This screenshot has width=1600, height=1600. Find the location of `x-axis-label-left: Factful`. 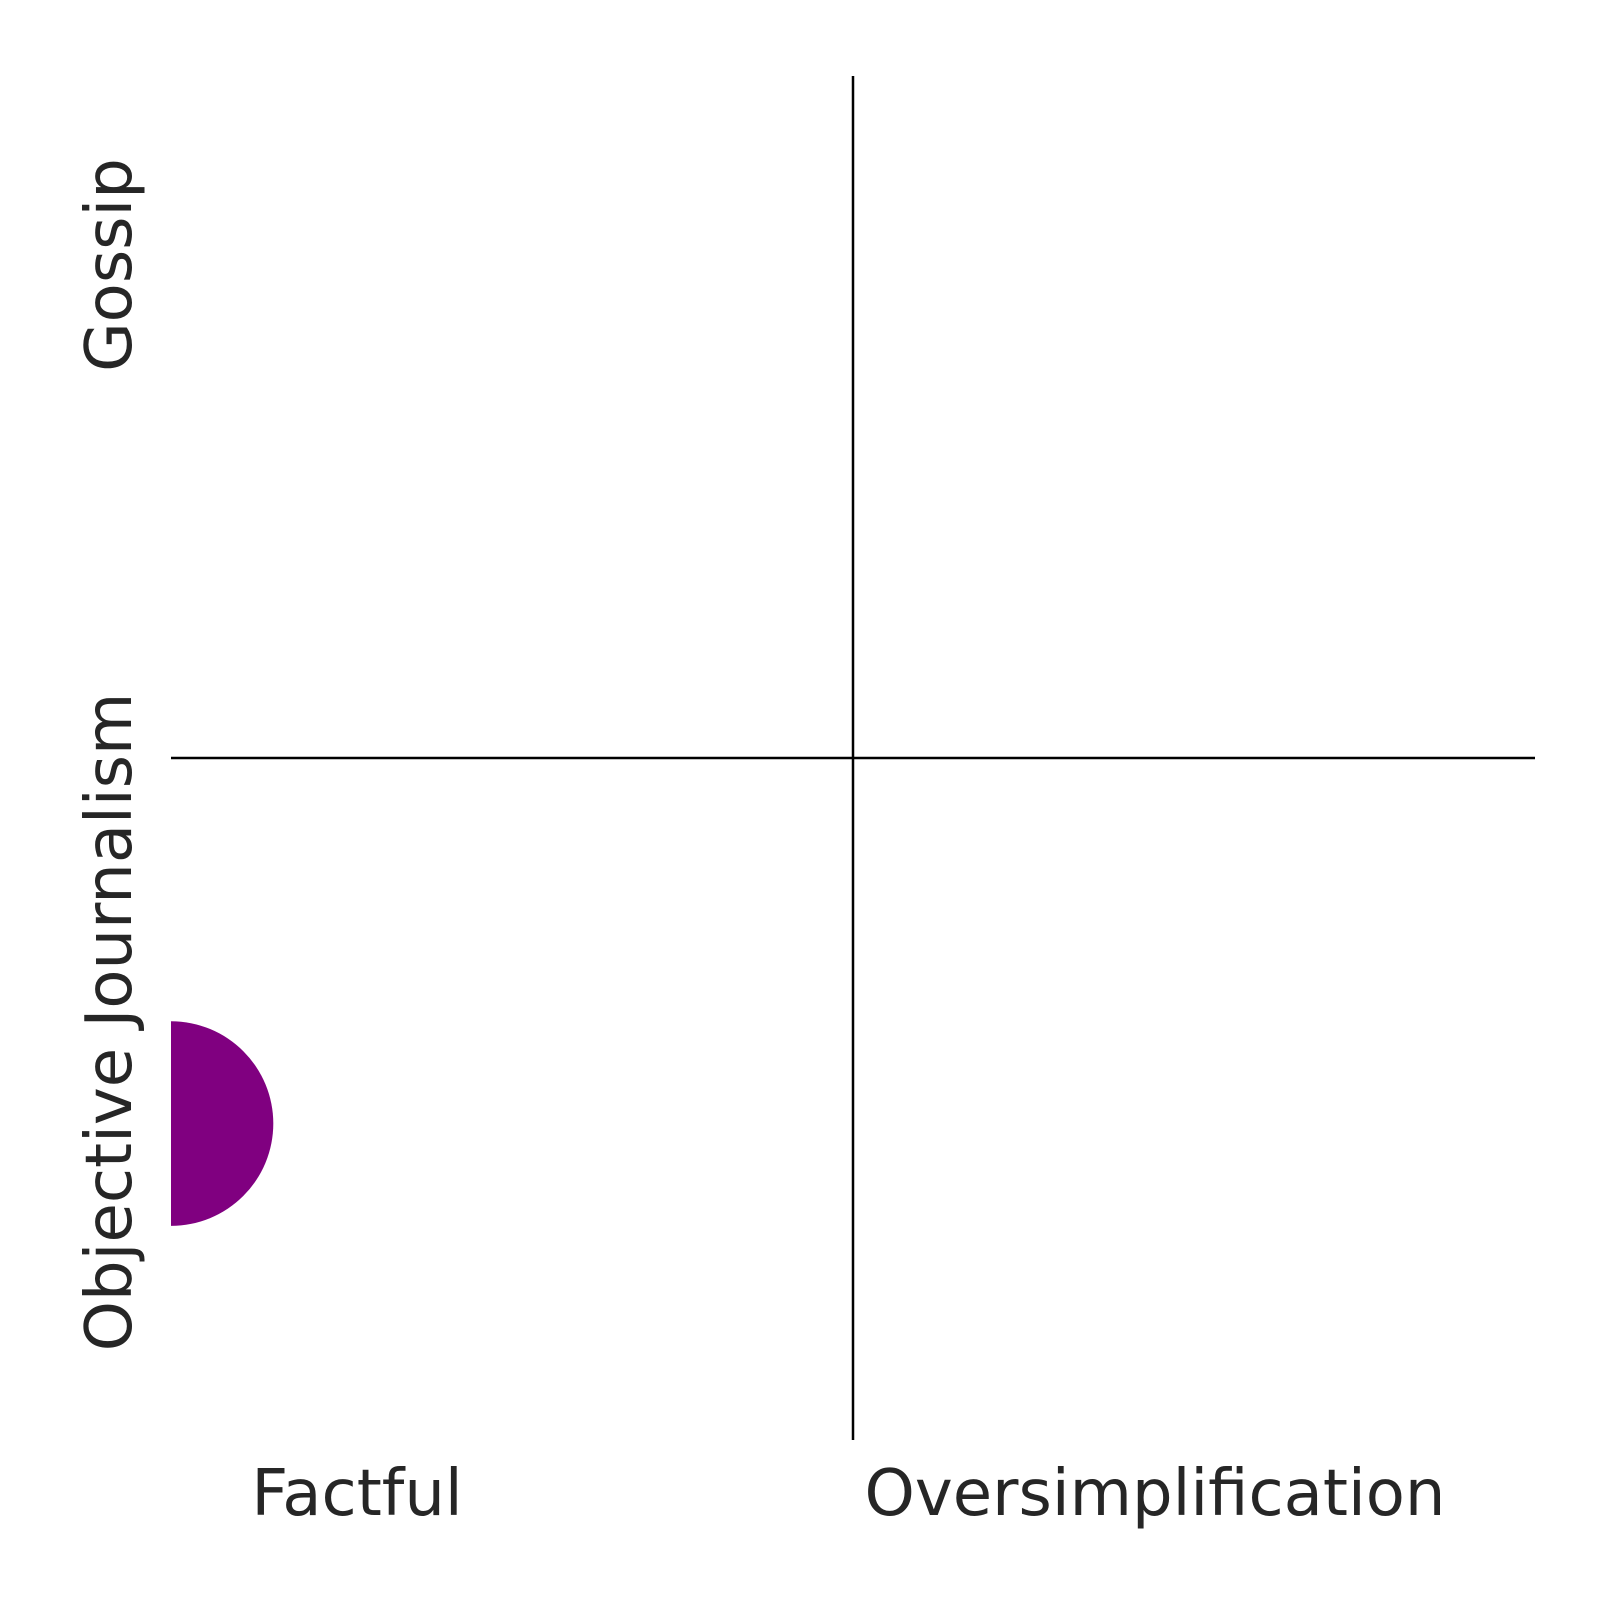

x-axis-label-left: Factful is located at coordinates (356, 1494).